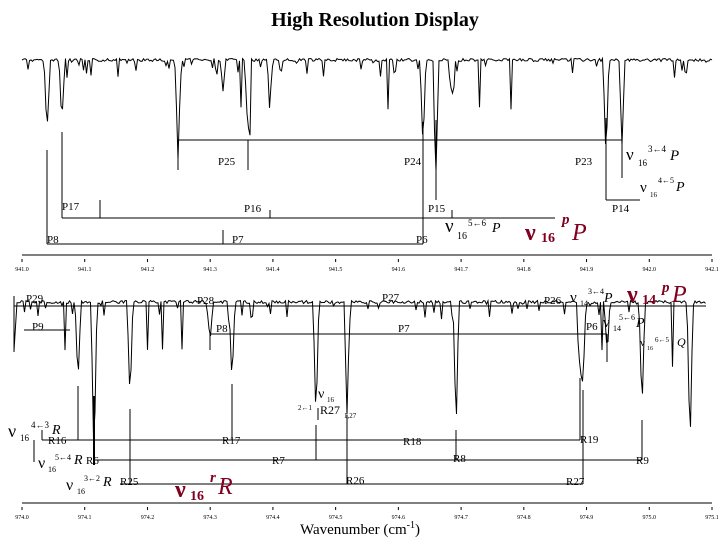 Image resolution: width=720 pixels, height=545 pixels. What do you see at coordinates (210, 270) in the screenshot?
I see `upper-x-tick-label: 941.3` at bounding box center [210, 270].